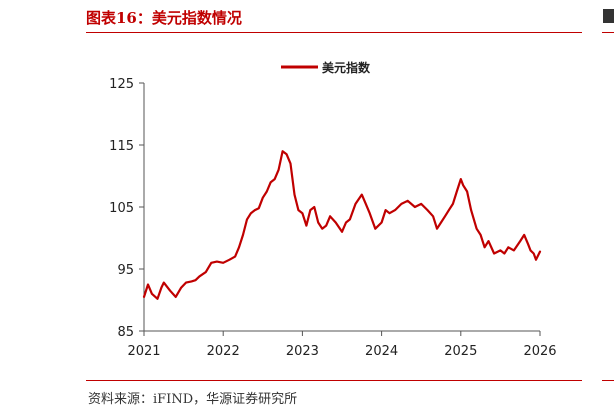 This screenshot has width=614, height=416. I want to click on footer-rule, so click(334, 380).